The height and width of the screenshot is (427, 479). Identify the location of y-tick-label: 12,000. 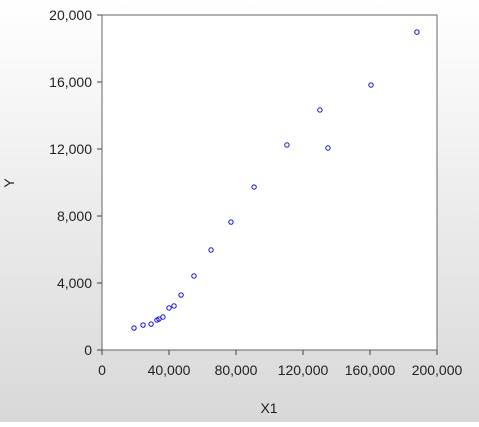
(70, 149).